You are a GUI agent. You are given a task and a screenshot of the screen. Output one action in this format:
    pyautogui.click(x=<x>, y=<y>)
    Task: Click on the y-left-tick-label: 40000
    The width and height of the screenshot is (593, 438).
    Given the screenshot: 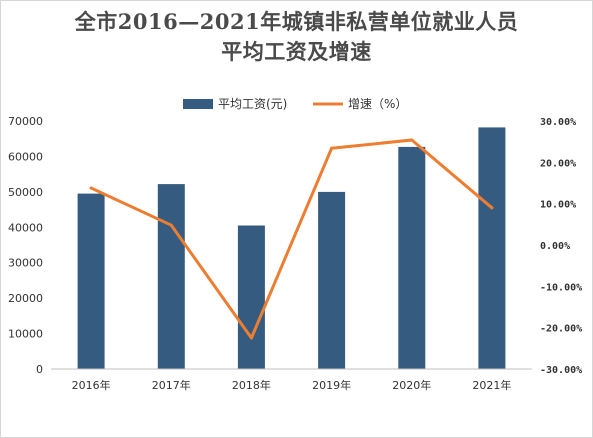 What is the action you would take?
    pyautogui.click(x=25, y=227)
    